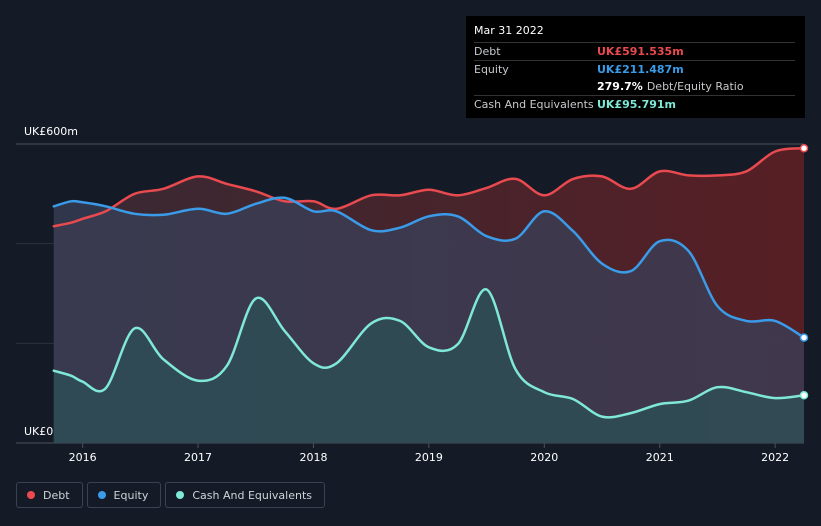 The height and width of the screenshot is (526, 821). Describe the element at coordinates (131, 495) in the screenshot. I see `legend-equity-label: Equity` at that location.